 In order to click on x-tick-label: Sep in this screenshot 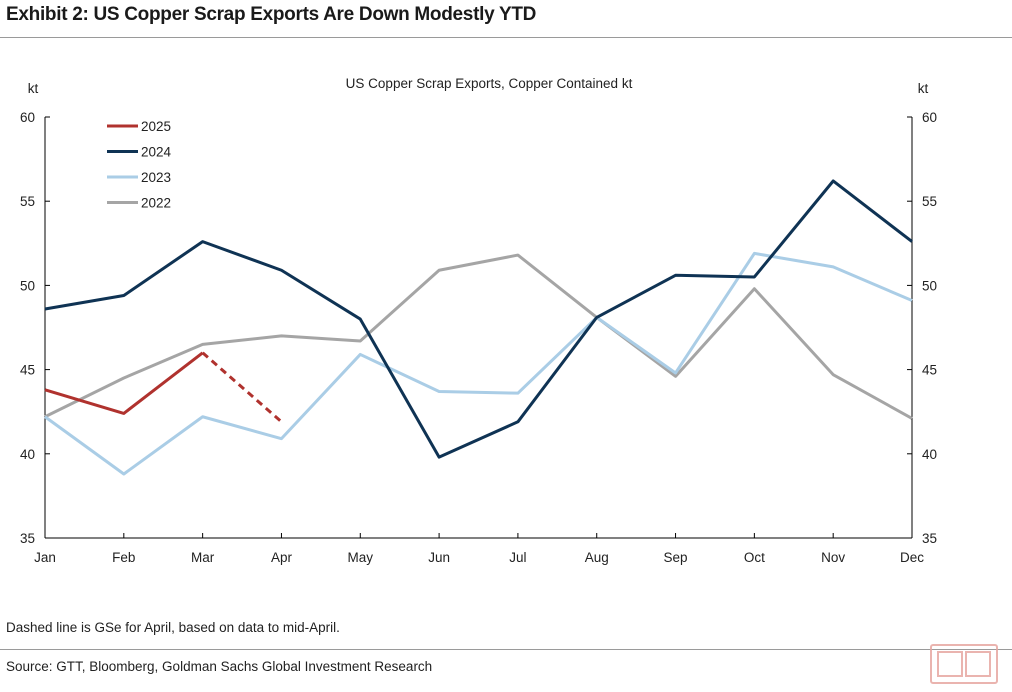, I will do `click(676, 557)`.